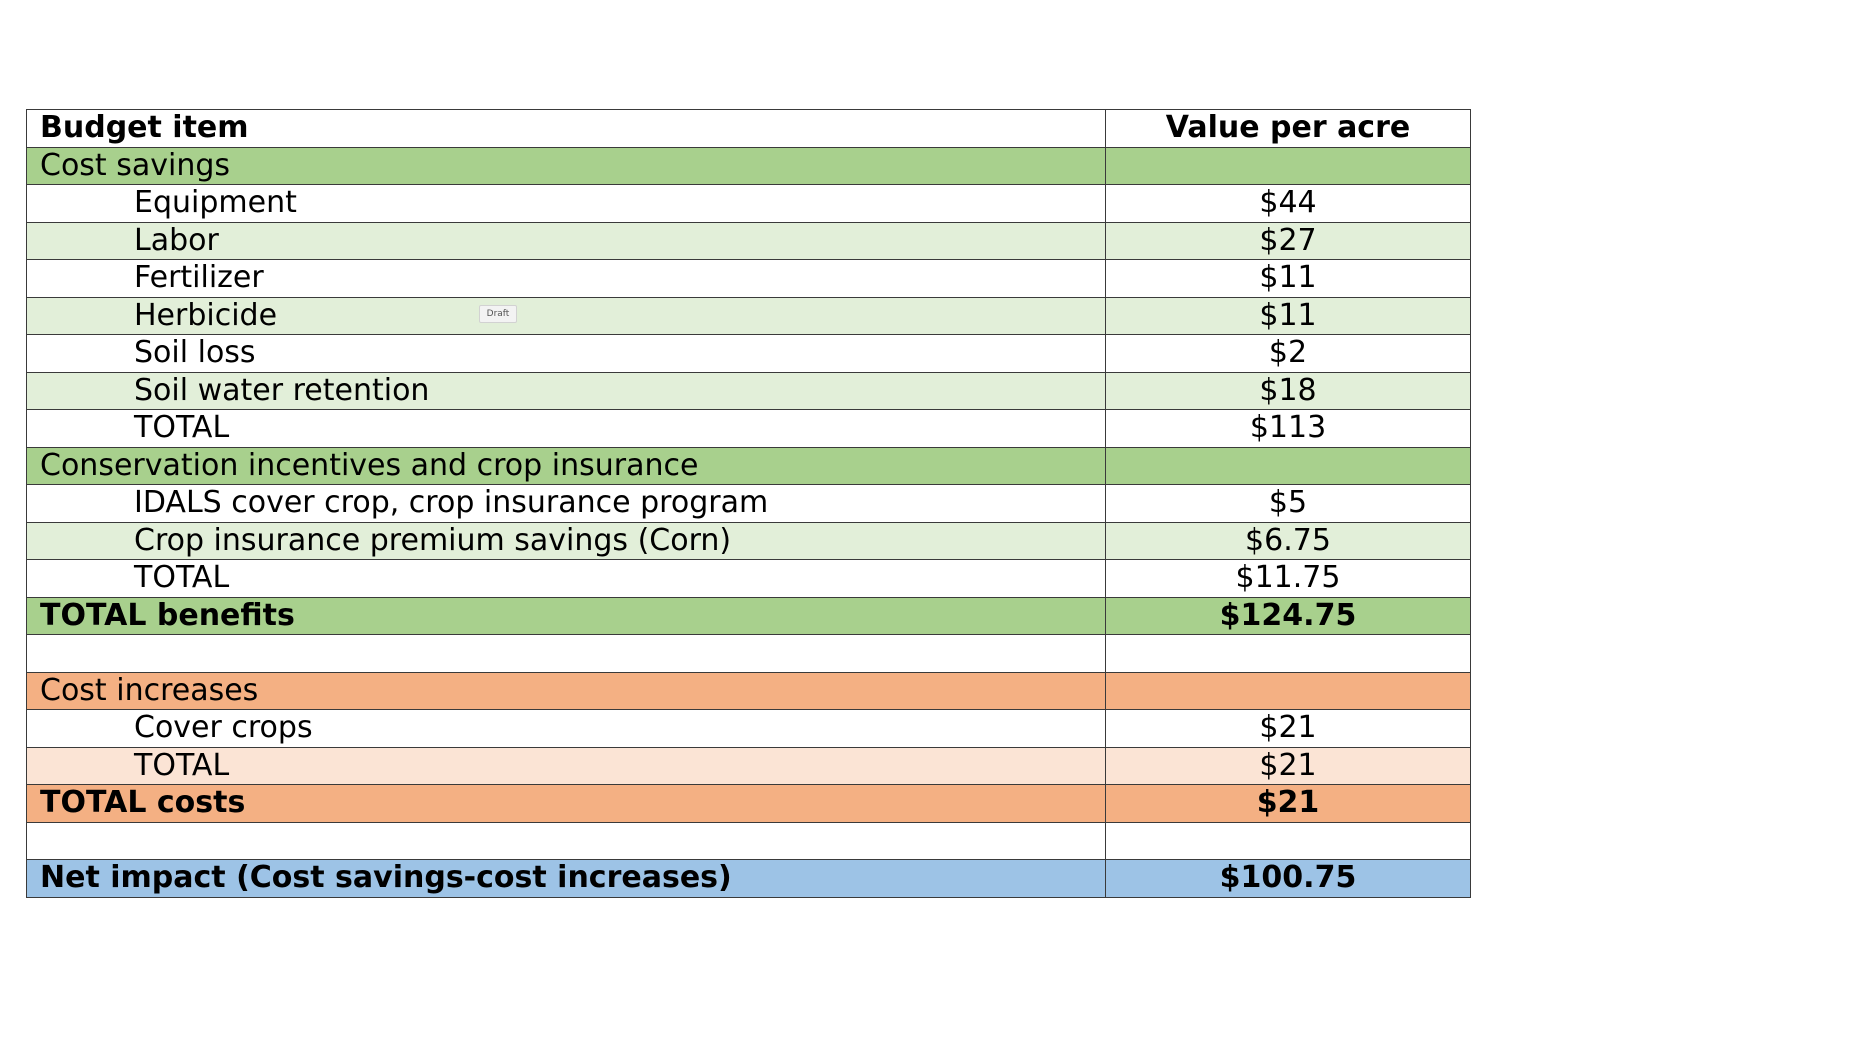 Image resolution: width=1850 pixels, height=1041 pixels. Describe the element at coordinates (566, 803) in the screenshot. I see `row-item: TOTAL costs` at that location.